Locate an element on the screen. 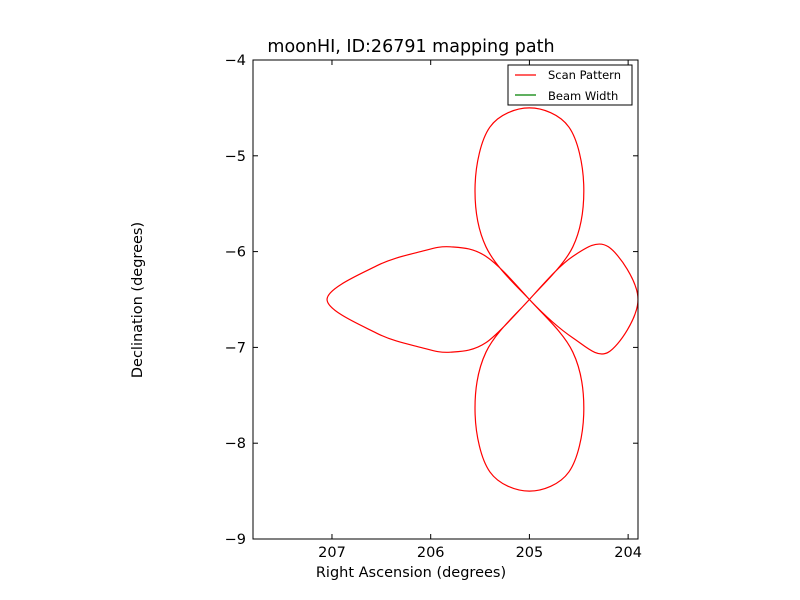 Image resolution: width=800 pixels, height=600 pixels. legend: Scan Pattern Beam Width is located at coordinates (570, 85).